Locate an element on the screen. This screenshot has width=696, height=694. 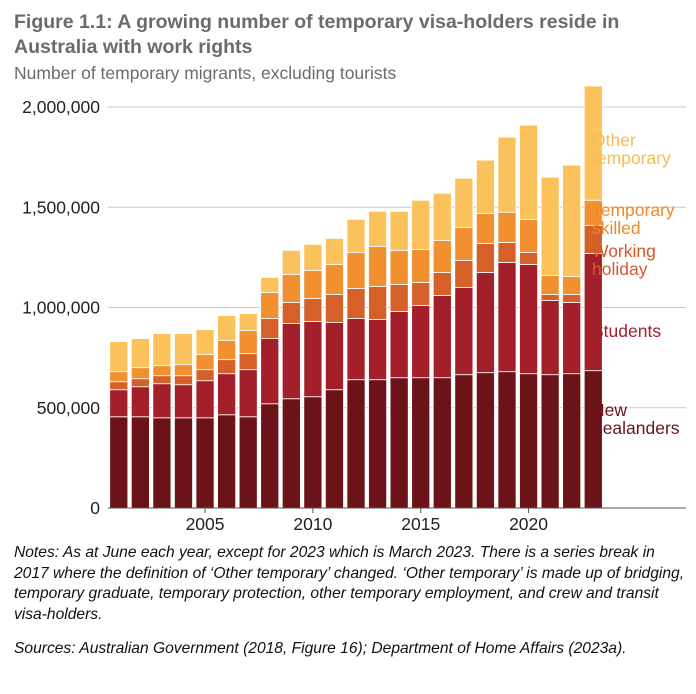
series-label: Working is located at coordinates (624, 251).